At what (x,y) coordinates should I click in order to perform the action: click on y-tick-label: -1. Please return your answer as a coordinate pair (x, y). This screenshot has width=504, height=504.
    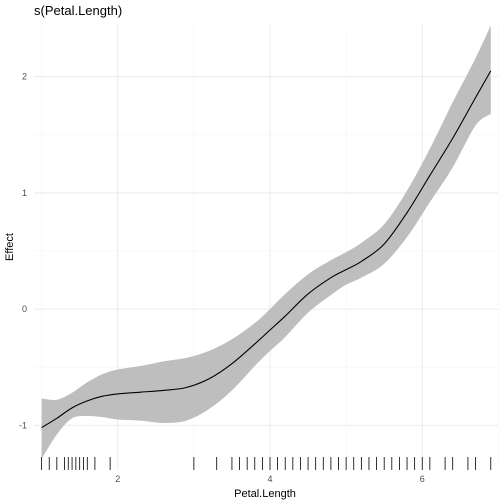
    Looking at the image, I should click on (23, 425).